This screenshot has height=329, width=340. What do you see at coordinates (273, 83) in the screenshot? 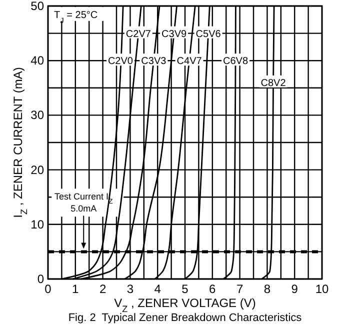
I see `series-label: C8V2` at bounding box center [273, 83].